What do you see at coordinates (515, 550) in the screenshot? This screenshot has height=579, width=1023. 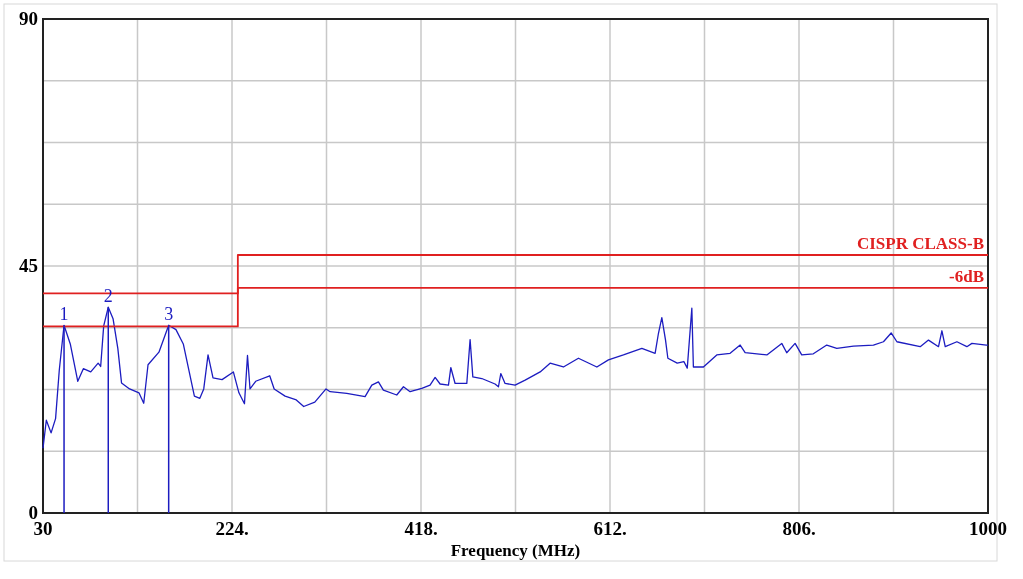 I see `x-axis-title: Frequency (MHz)` at bounding box center [515, 550].